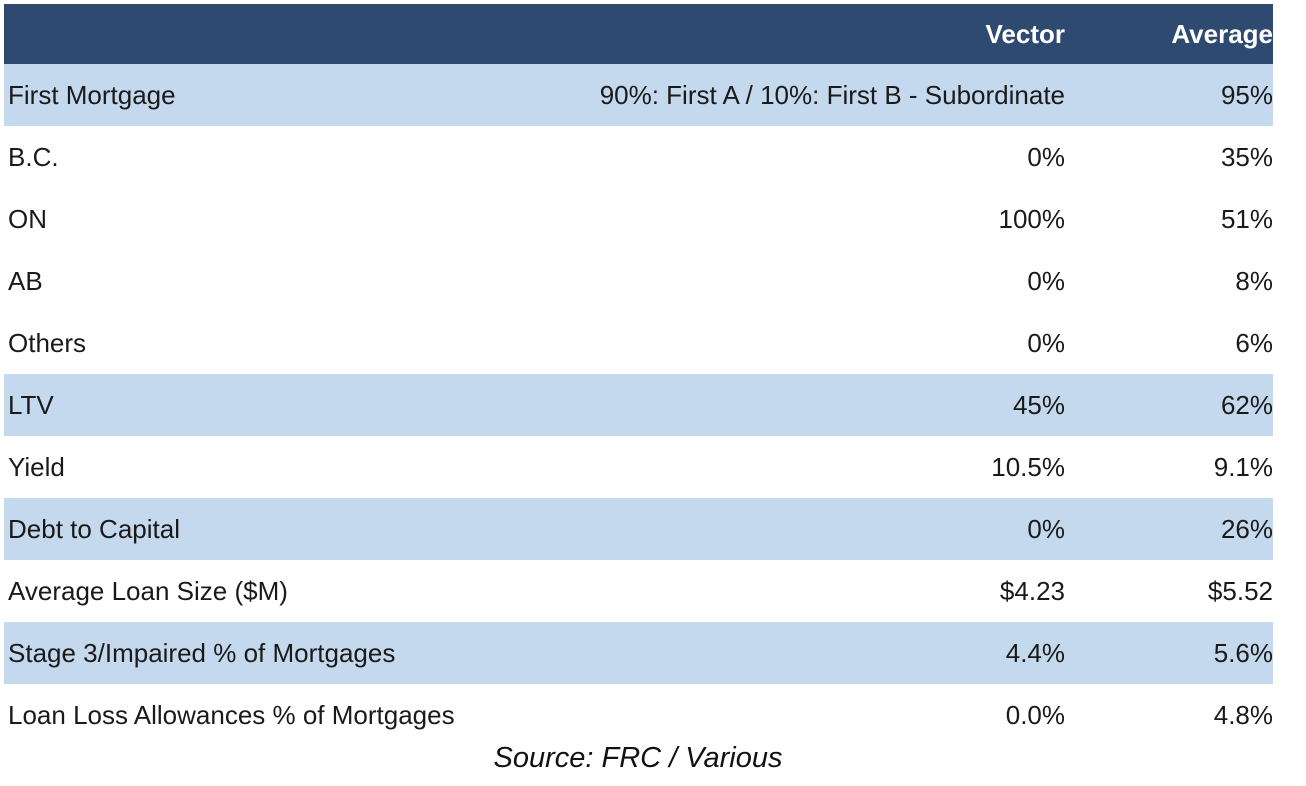 This screenshot has height=786, width=1306. What do you see at coordinates (1032, 218) in the screenshot?
I see `row-vector-value: 100%` at bounding box center [1032, 218].